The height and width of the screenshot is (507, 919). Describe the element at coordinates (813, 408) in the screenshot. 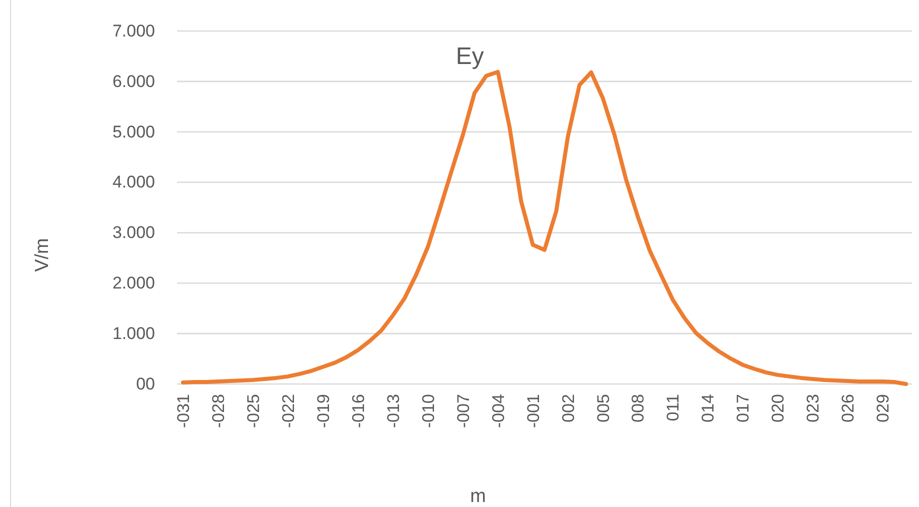

I see `x-tick-label: 023` at that location.